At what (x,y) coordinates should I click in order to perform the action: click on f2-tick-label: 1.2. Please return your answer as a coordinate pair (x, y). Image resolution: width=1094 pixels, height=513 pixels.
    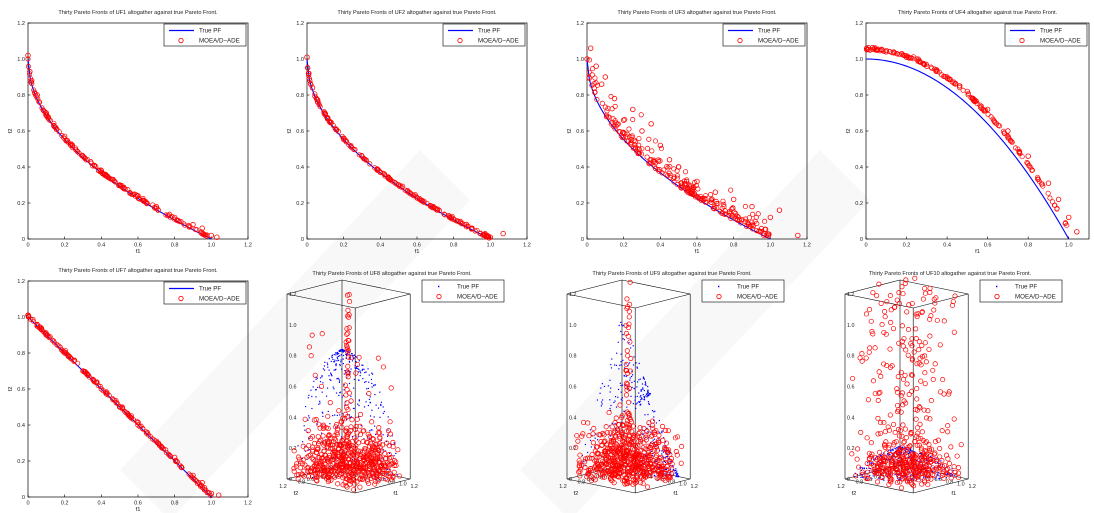
    Looking at the image, I should click on (841, 487).